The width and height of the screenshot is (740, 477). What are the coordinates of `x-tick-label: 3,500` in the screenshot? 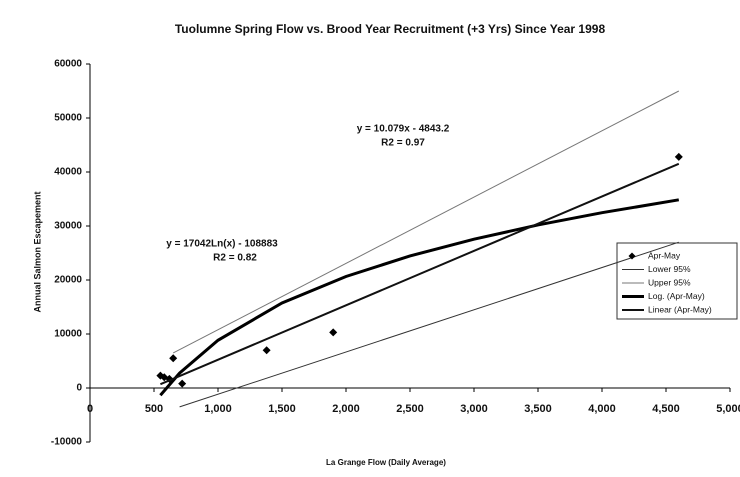 It's located at (538, 409).